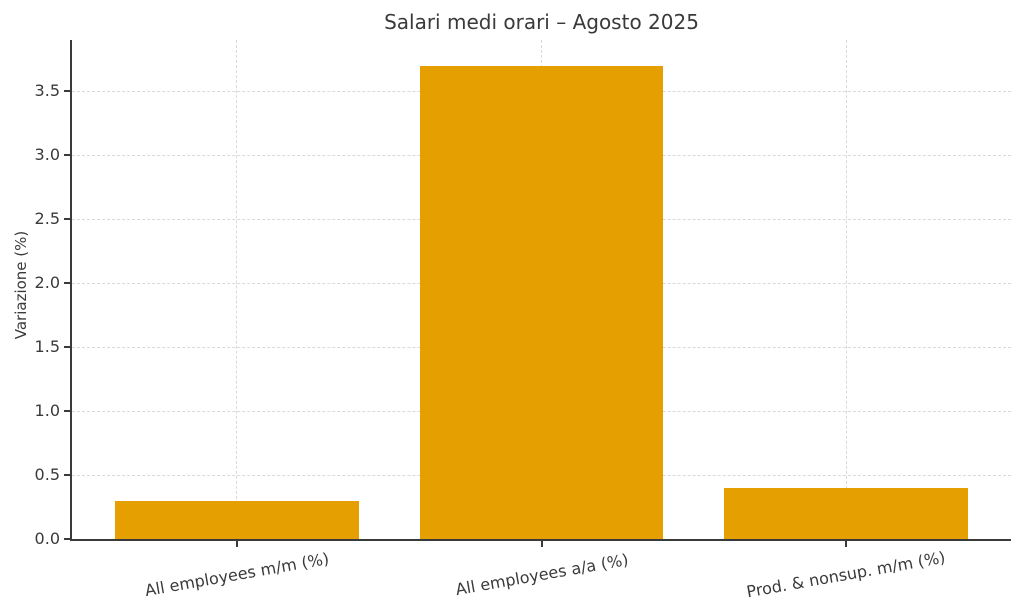 This screenshot has width=1024, height=614. What do you see at coordinates (541, 574) in the screenshot?
I see `x-tick-label: All employees a/a (%)` at bounding box center [541, 574].